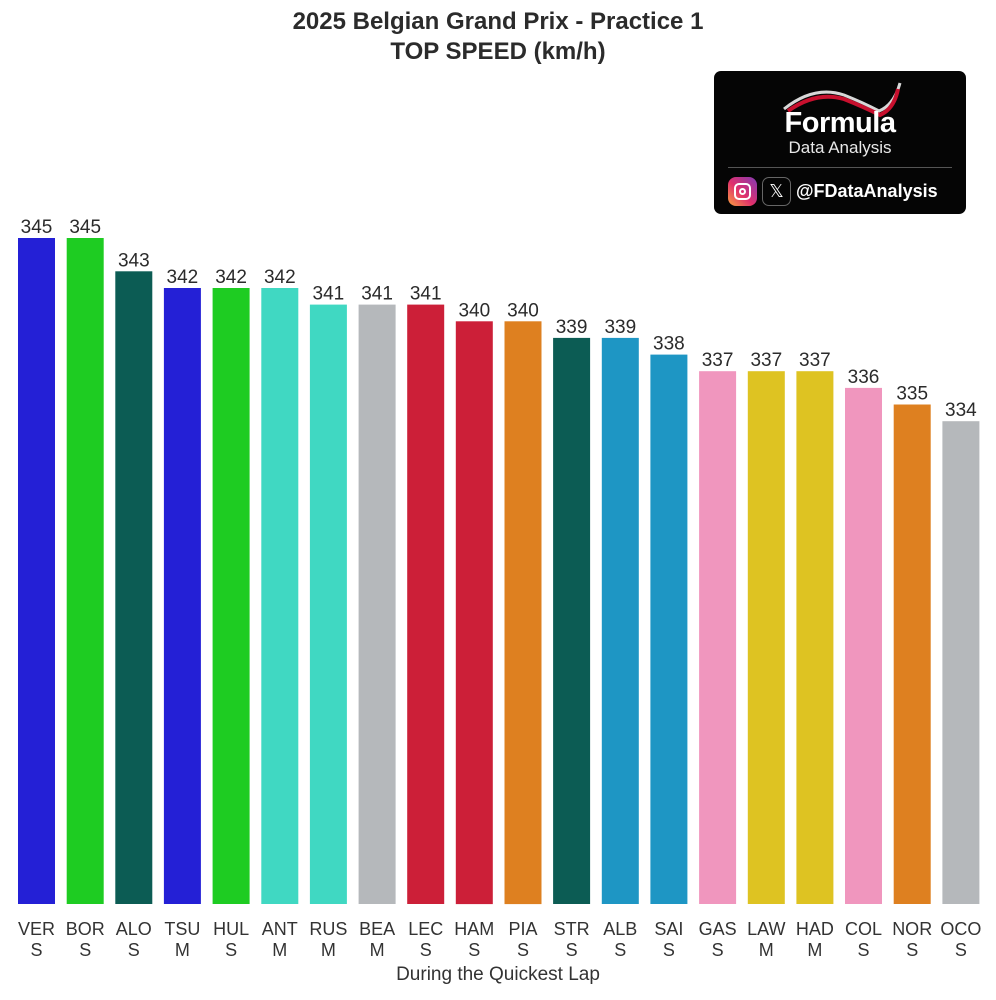  I want to click on bar-law, so click(766, 637).